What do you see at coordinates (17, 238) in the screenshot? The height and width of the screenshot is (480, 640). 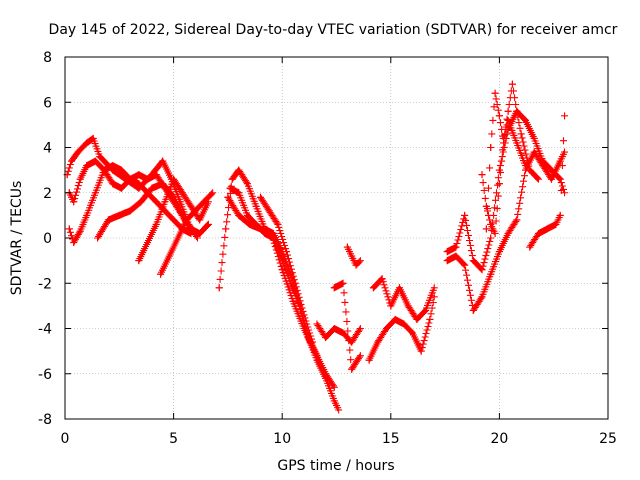 I see `y-axis-label: SDTVAR / TECUs` at bounding box center [17, 238].